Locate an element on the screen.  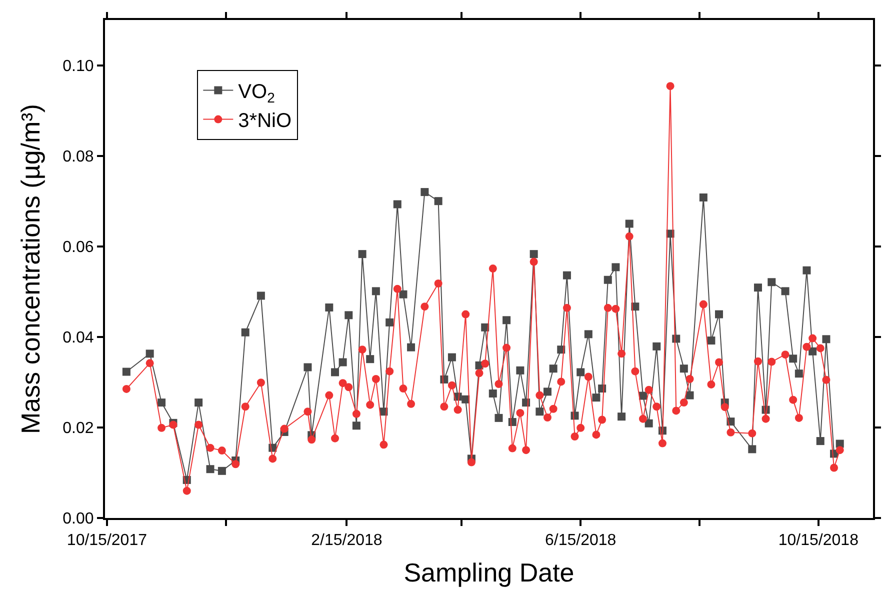
y-tick-label: 0.02 is located at coordinates (78, 429).